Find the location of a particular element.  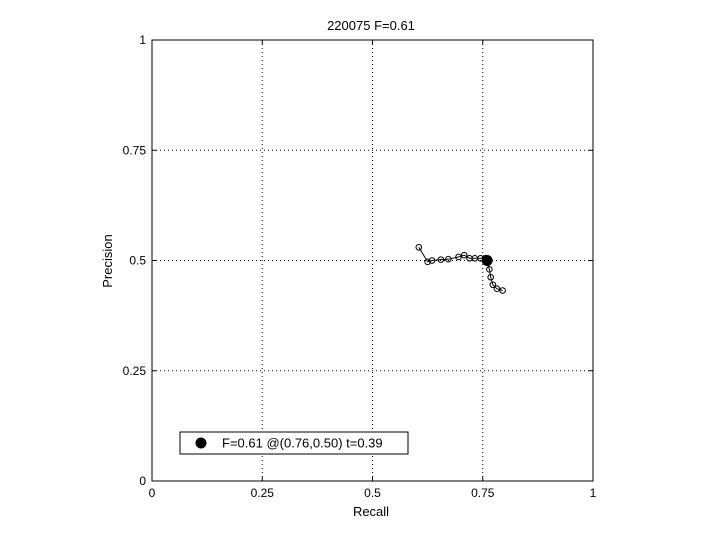

x-tick-label: 0.25 is located at coordinates (263, 493).